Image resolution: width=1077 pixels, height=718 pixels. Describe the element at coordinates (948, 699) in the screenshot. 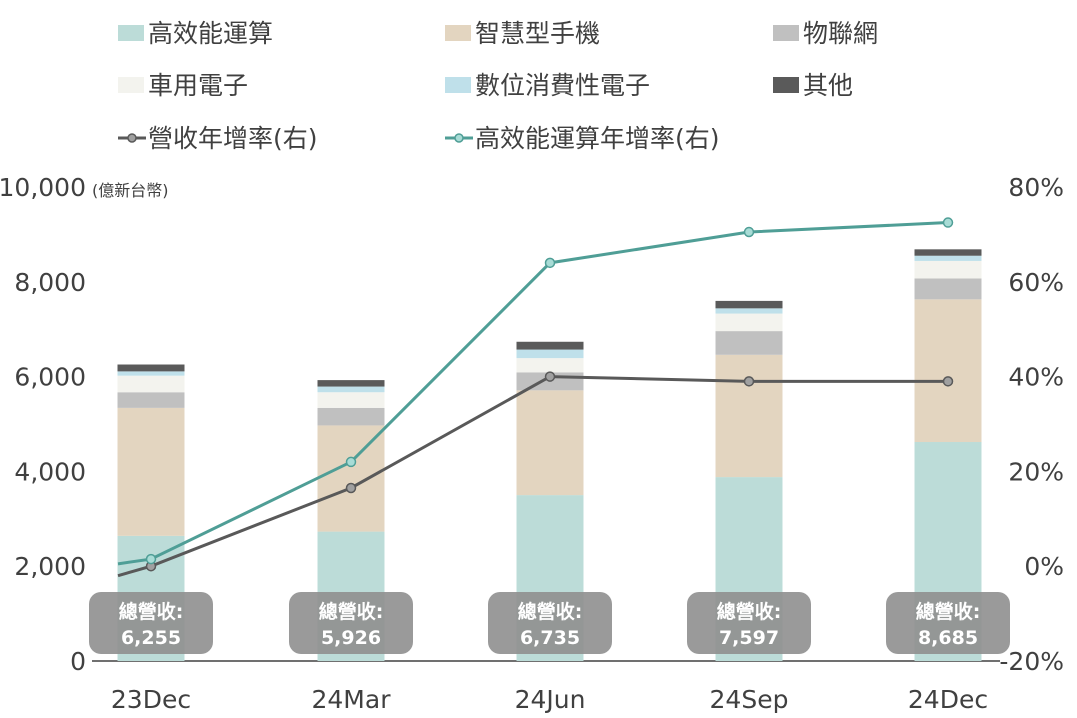

I see `x-tick-label: 24Dec` at that location.